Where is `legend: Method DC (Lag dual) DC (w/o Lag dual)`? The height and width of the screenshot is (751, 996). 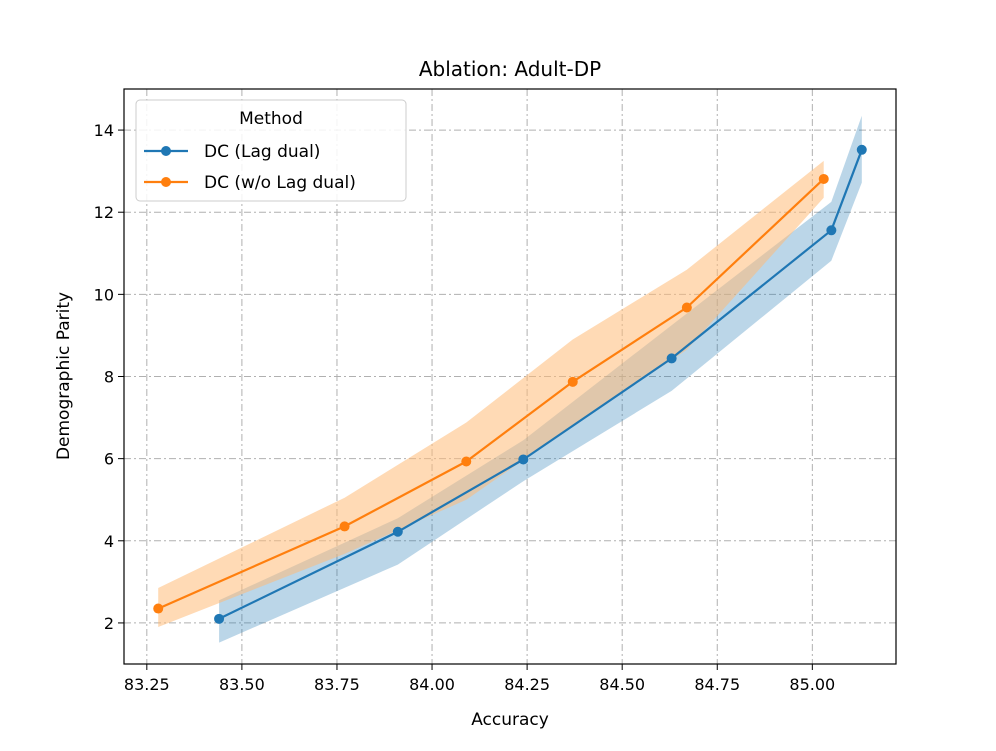 legend: Method DC (Lag dual) DC (w/o Lag dual) is located at coordinates (271, 150).